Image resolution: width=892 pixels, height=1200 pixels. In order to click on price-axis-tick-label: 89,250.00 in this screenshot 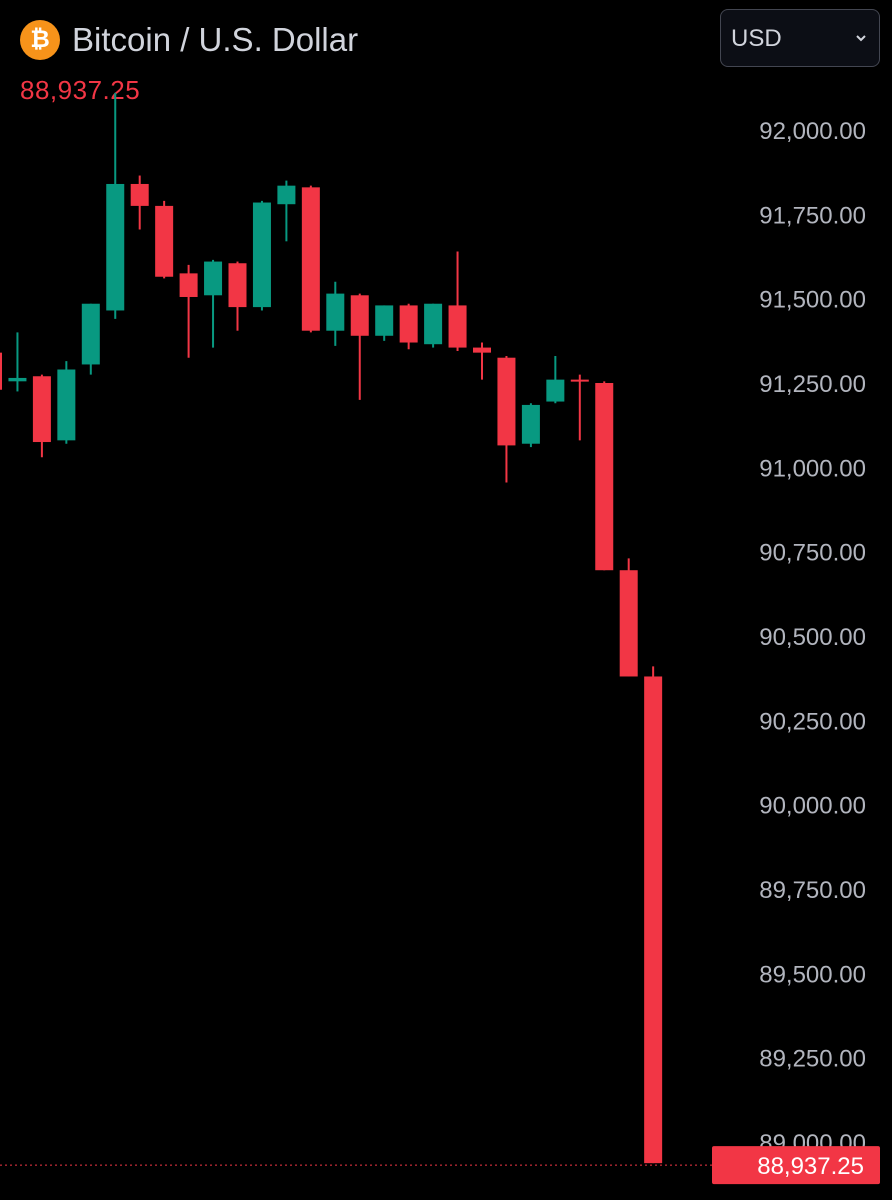, I will do `click(812, 1059)`.